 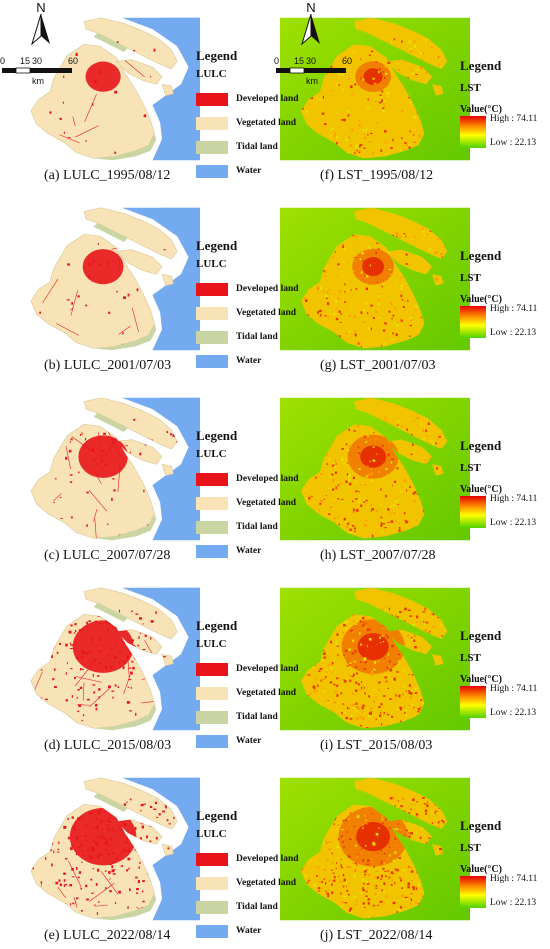 What do you see at coordinates (37, 70) in the screenshot?
I see `scale-bar-graphic` at bounding box center [37, 70].